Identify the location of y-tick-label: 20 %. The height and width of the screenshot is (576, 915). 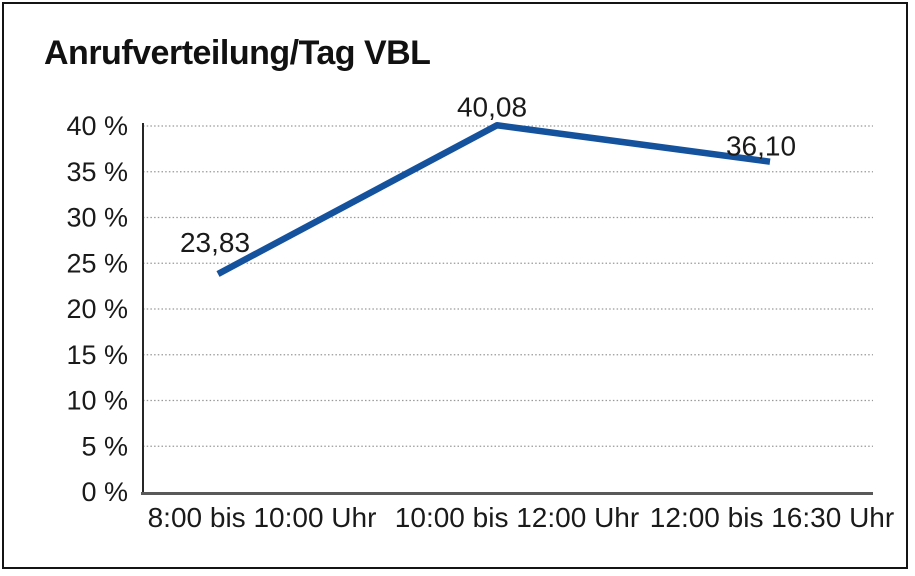
(97, 309).